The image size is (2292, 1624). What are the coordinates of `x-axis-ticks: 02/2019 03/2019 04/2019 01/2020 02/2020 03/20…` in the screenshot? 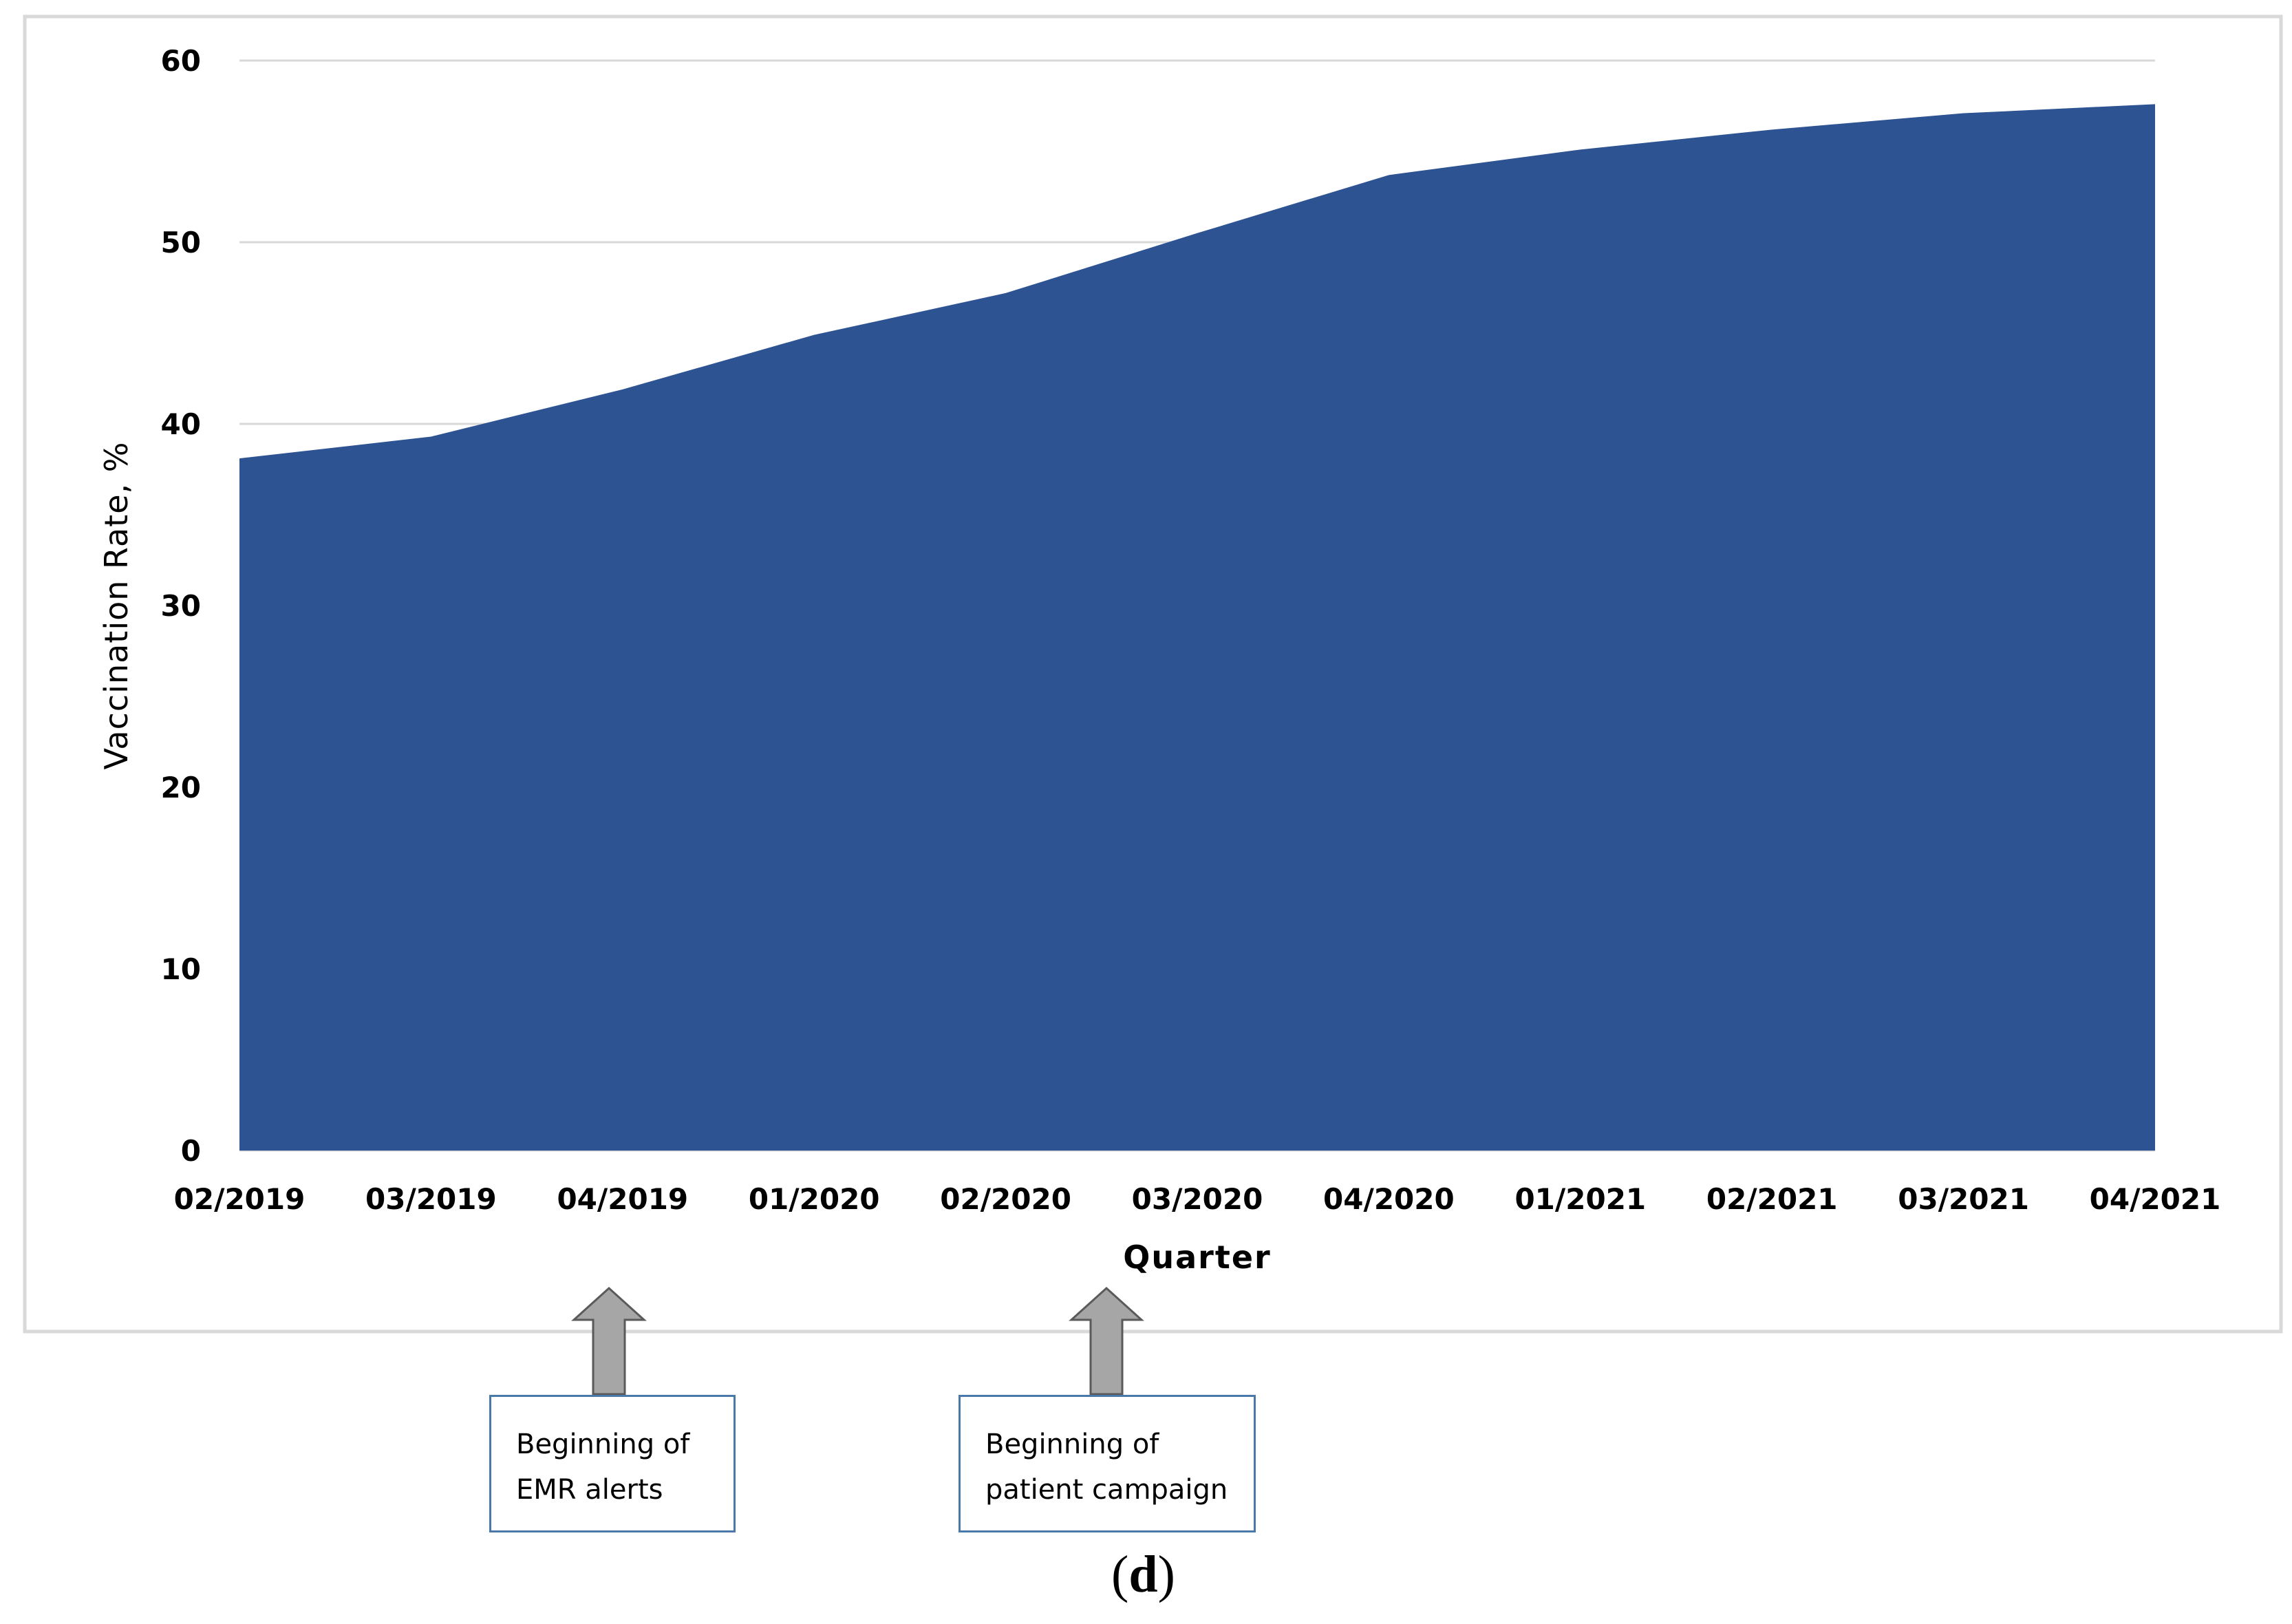 It's located at (1197, 1199).